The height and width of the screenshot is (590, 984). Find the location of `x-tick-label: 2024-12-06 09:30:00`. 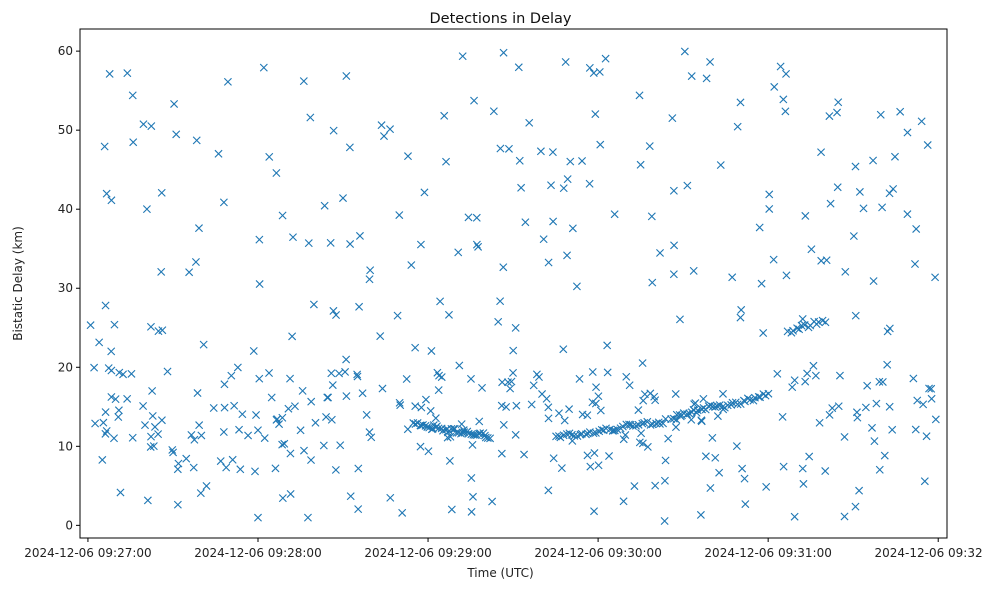

x-tick-label: 2024-12-06 09:30:00 is located at coordinates (597, 553).